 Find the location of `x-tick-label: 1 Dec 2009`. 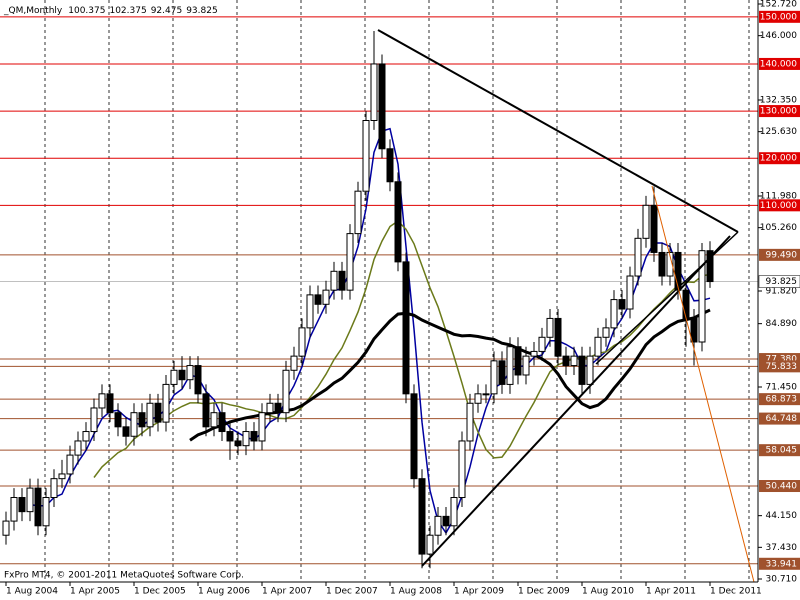

x-tick-label: 1 Dec 2009 is located at coordinates (544, 592).